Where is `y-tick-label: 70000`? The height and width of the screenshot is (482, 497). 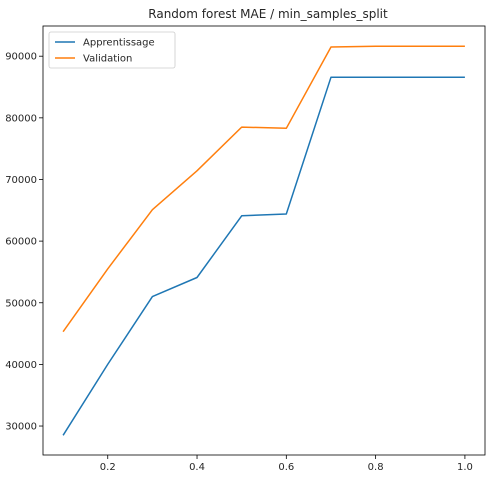 y-tick-label: 70000 is located at coordinates (21, 180).